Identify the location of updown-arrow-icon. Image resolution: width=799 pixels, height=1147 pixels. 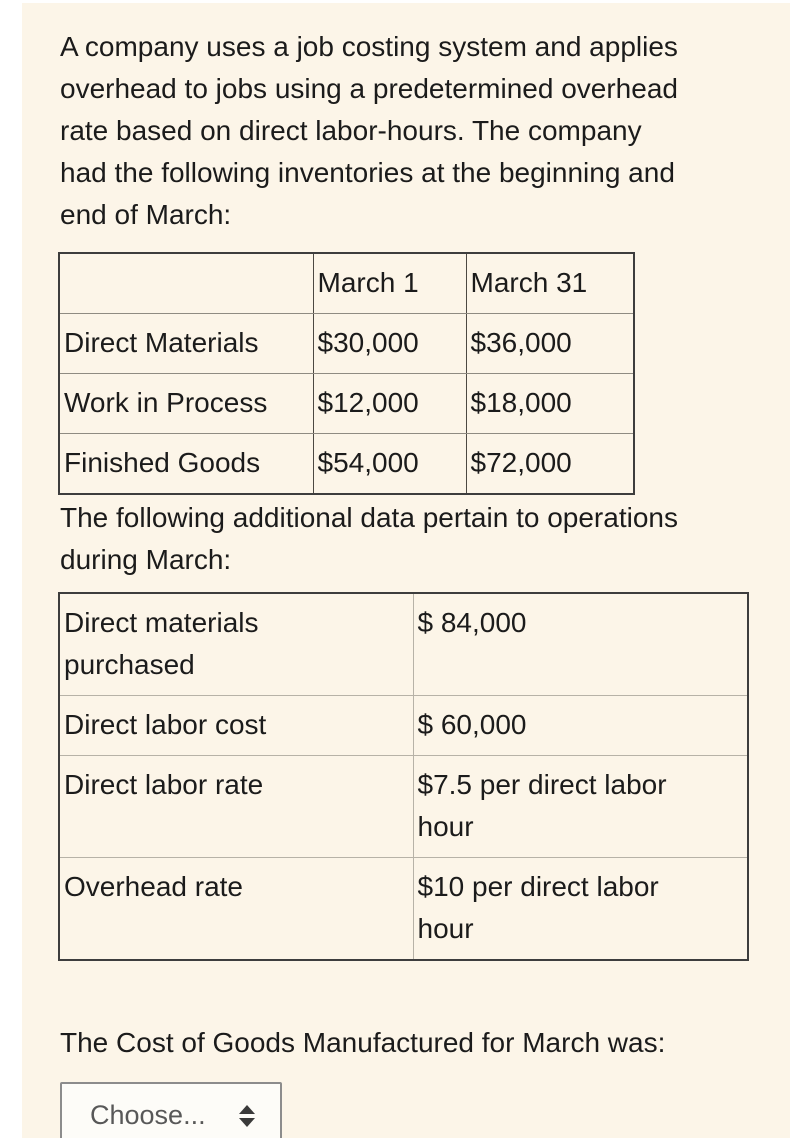
(247, 1115).